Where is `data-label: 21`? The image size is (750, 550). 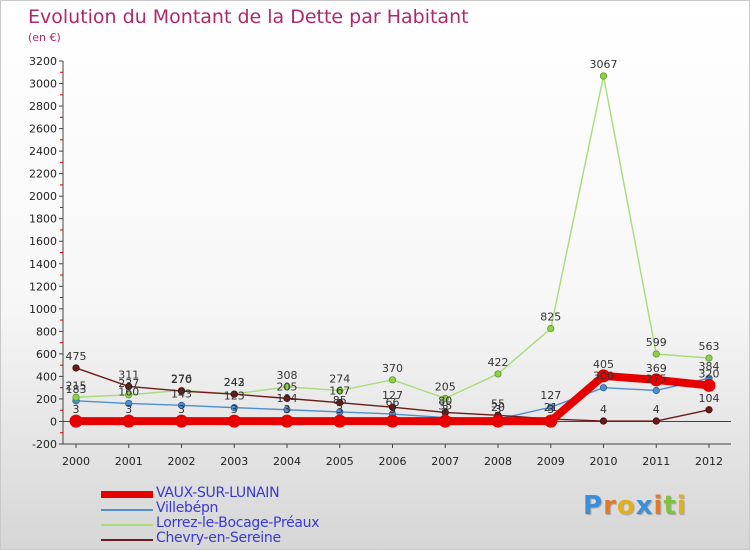 data-label: 21 is located at coordinates (551, 407).